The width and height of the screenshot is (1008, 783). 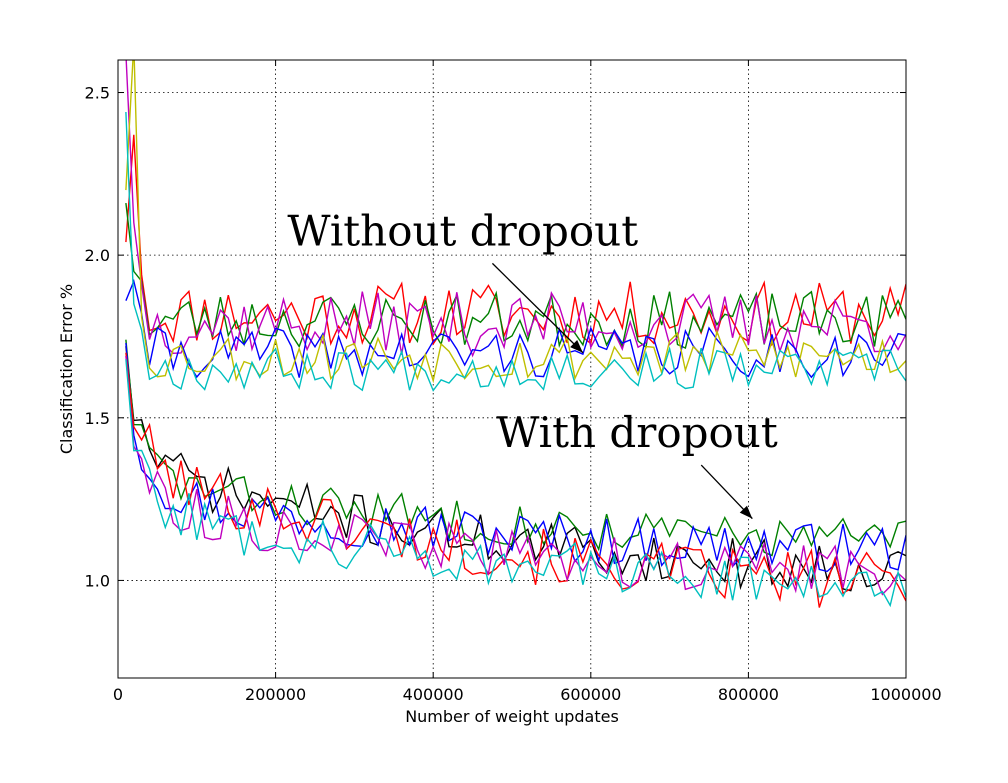 I want to click on y-axis-label: Classification Error %, so click(x=66, y=369).